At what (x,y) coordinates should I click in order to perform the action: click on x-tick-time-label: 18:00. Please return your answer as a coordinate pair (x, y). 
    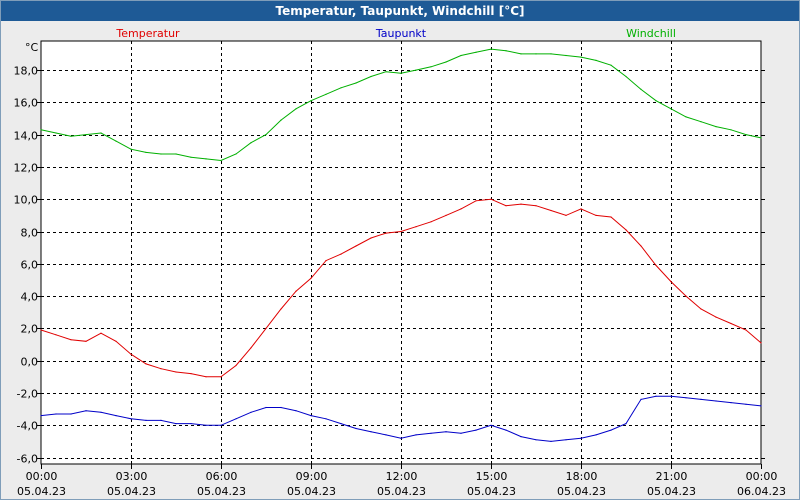
    Looking at the image, I should click on (582, 476).